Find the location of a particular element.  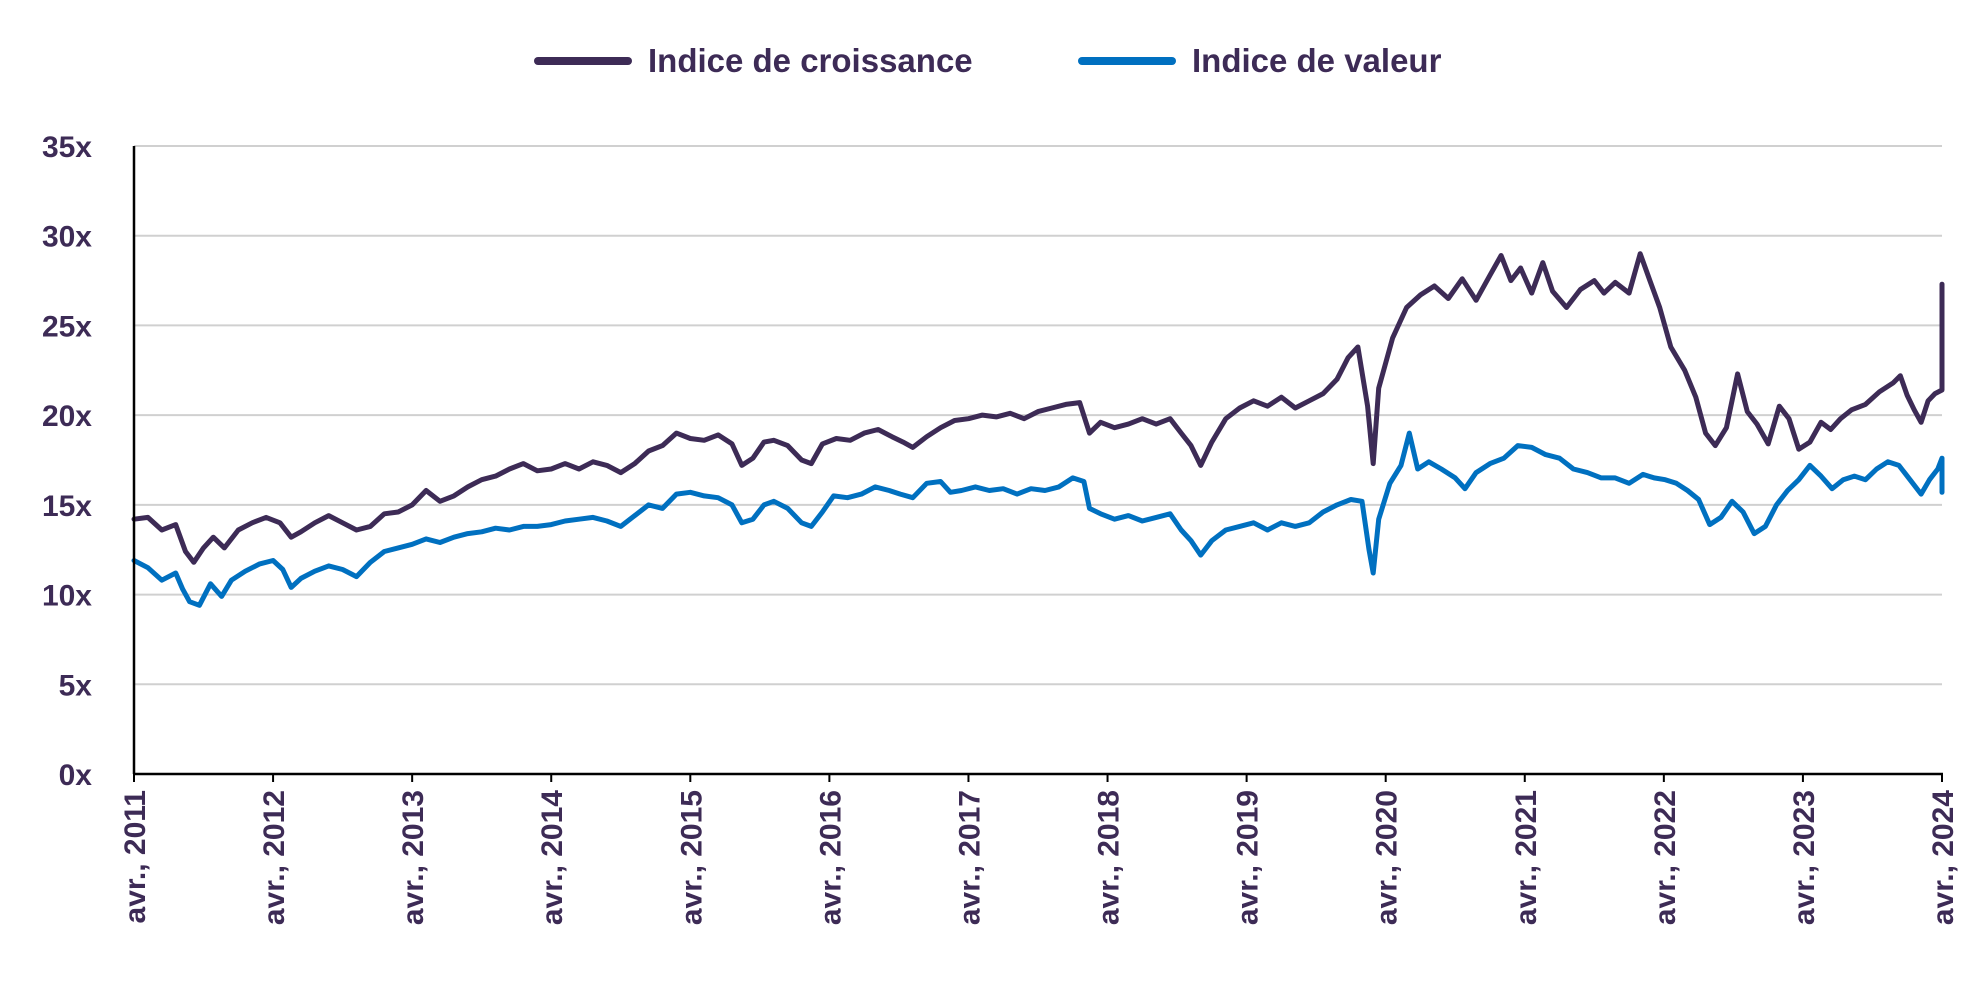

x-tick-label: avr., 2017 is located at coordinates (969, 857).